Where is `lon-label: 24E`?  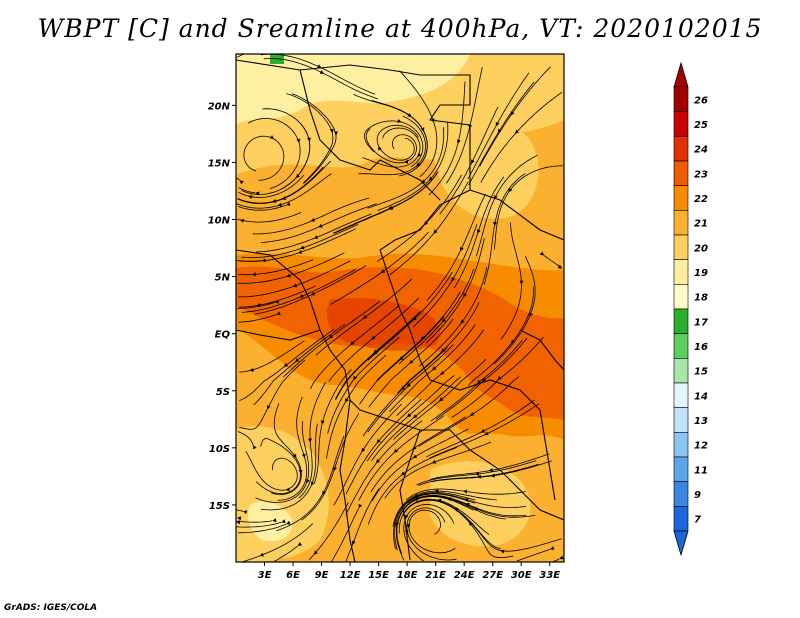
lon-label: 24E is located at coordinates (464, 575).